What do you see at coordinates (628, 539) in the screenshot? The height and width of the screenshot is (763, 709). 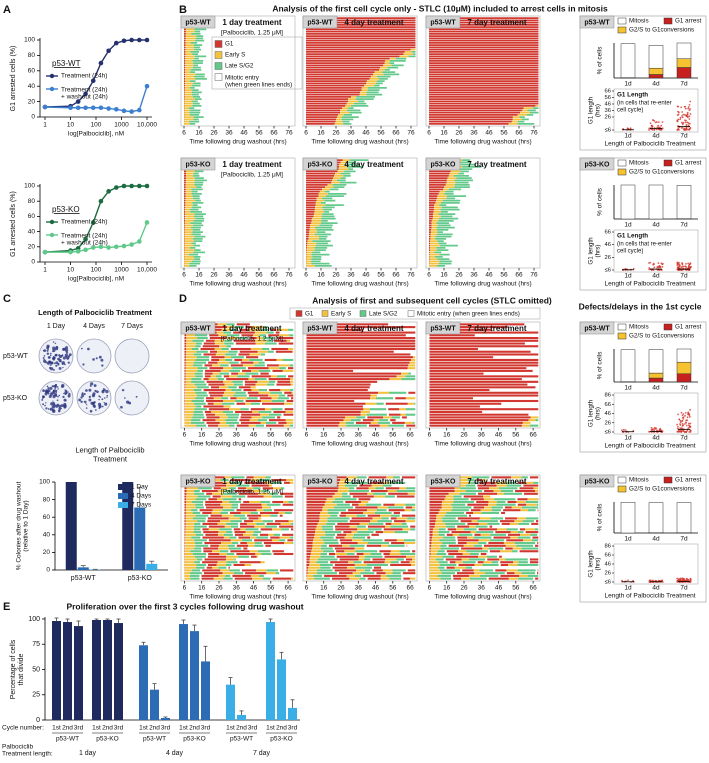 I see `x-tick-label: 1d` at bounding box center [628, 539].